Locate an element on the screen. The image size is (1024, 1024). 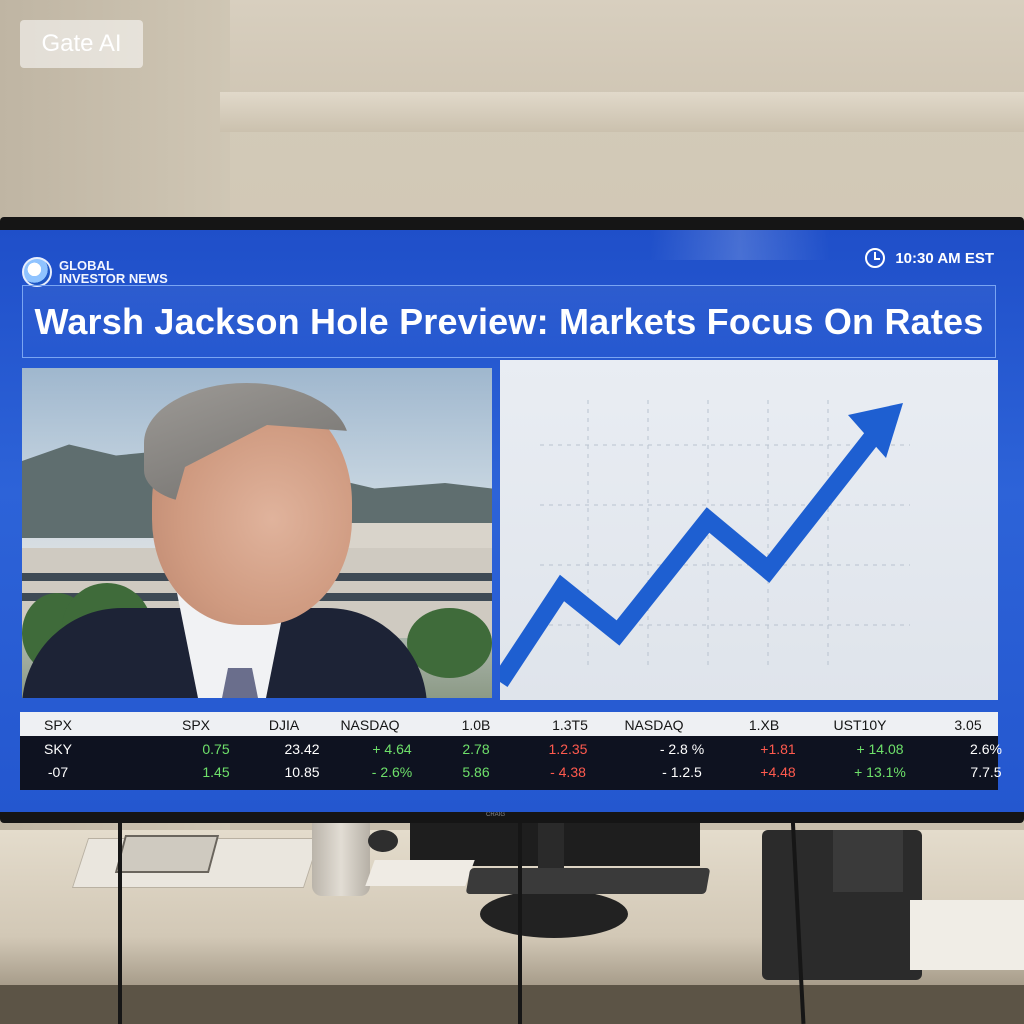
desk-shadow is located at coordinates (512, 1004).